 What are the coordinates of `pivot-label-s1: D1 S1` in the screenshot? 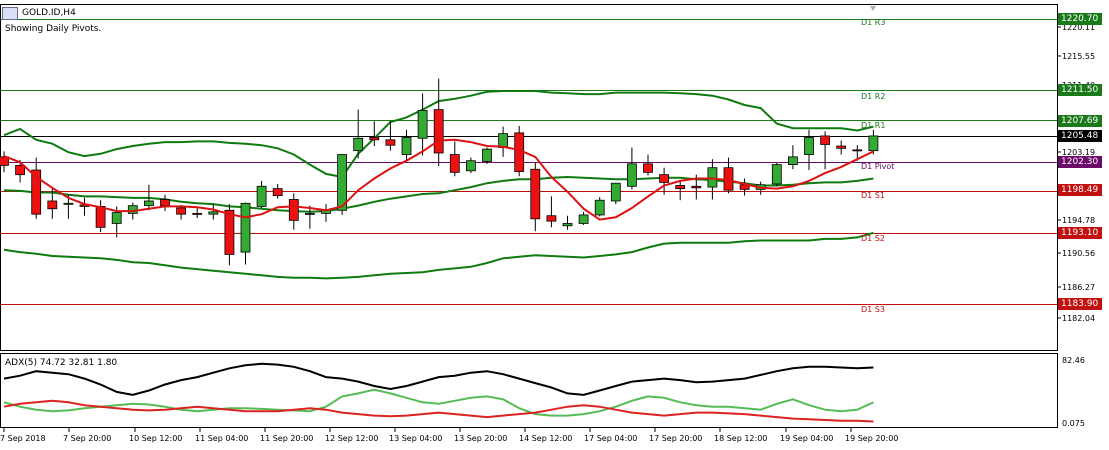 It's located at (873, 195).